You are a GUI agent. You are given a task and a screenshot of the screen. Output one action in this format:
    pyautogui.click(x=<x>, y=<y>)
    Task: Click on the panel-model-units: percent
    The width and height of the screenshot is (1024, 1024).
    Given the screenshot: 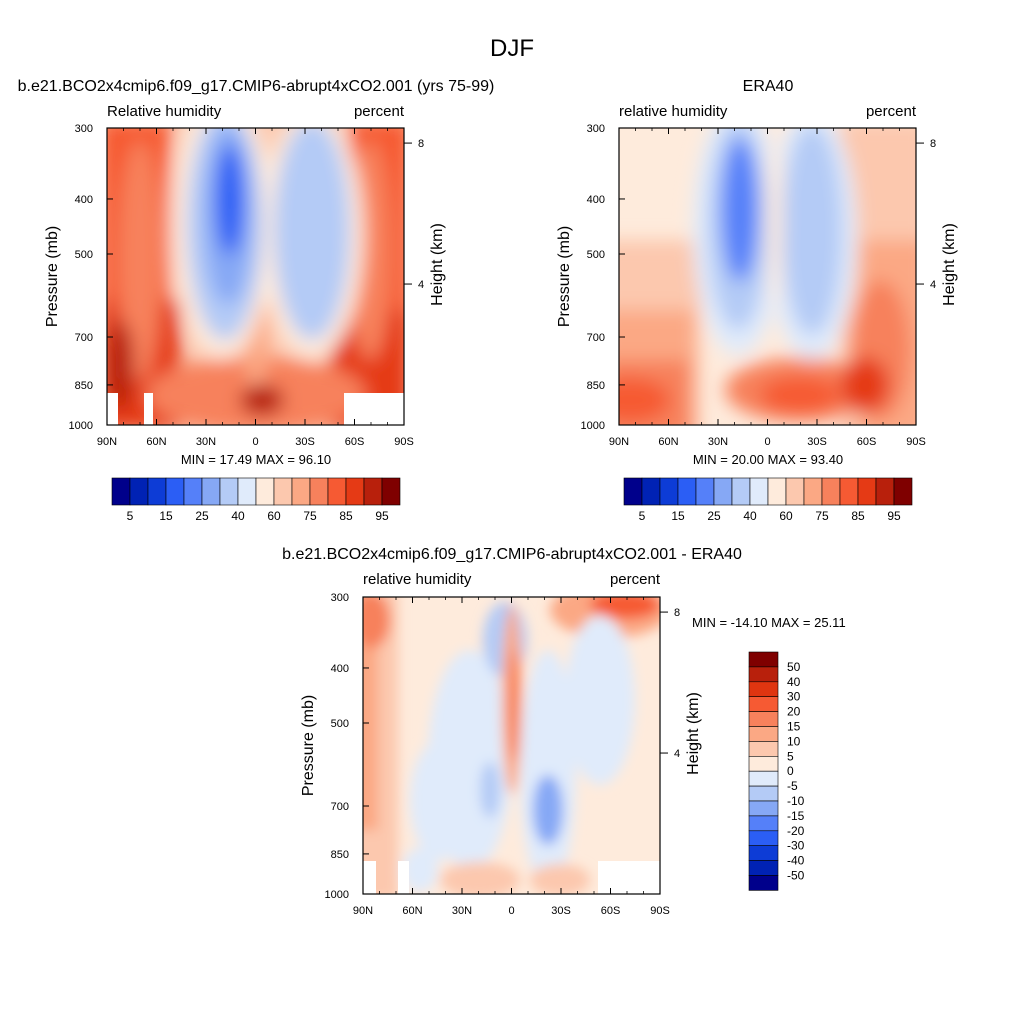 What is the action you would take?
    pyautogui.click(x=379, y=111)
    